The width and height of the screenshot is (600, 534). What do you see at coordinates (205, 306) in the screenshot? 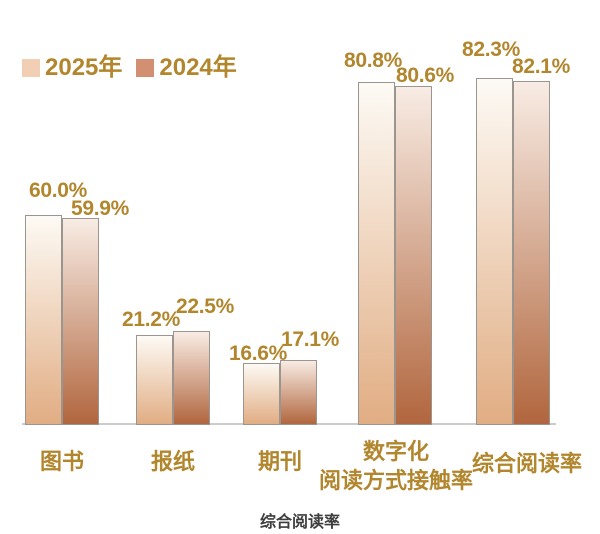
I see `value-label-series1-cat1: 22.5%` at bounding box center [205, 306].